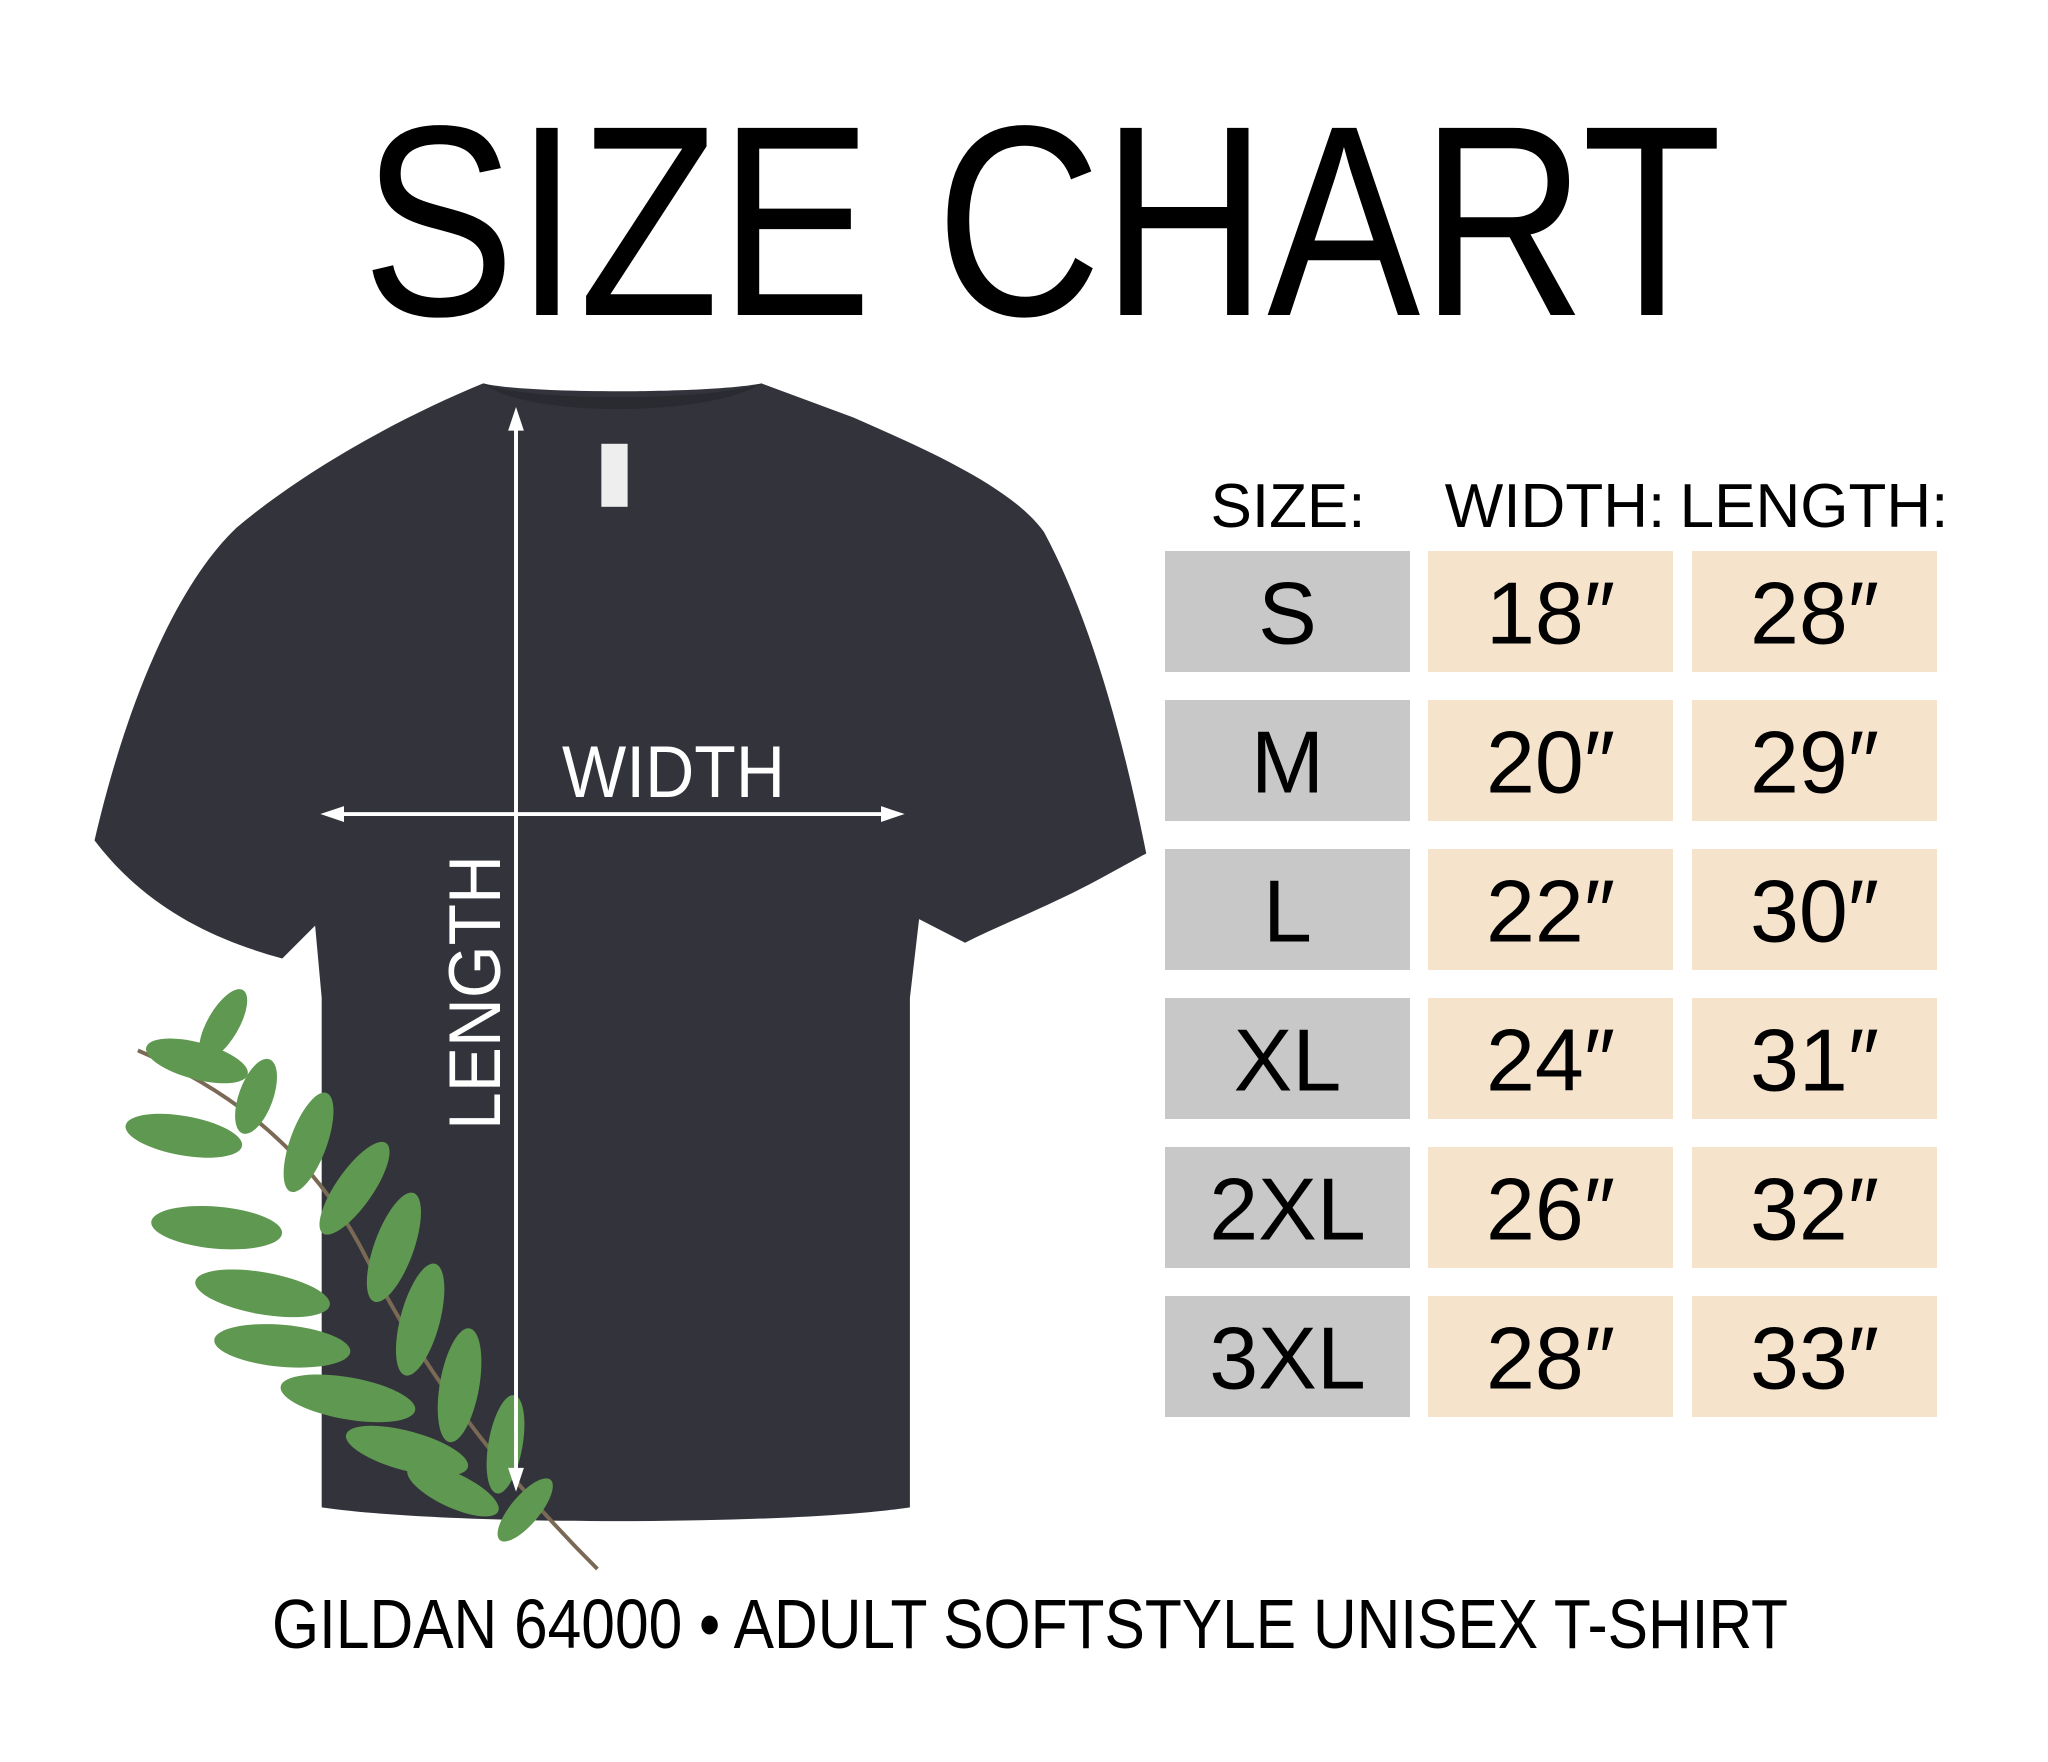 The height and width of the screenshot is (1762, 2048). What do you see at coordinates (622, 396) in the screenshot?
I see `collar` at bounding box center [622, 396].